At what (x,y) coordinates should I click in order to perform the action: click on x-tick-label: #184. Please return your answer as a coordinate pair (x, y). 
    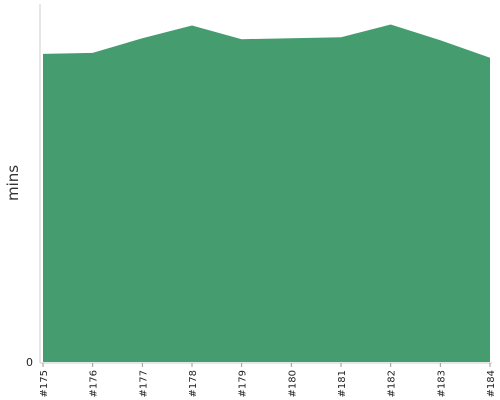
    Looking at the image, I should click on (491, 383).